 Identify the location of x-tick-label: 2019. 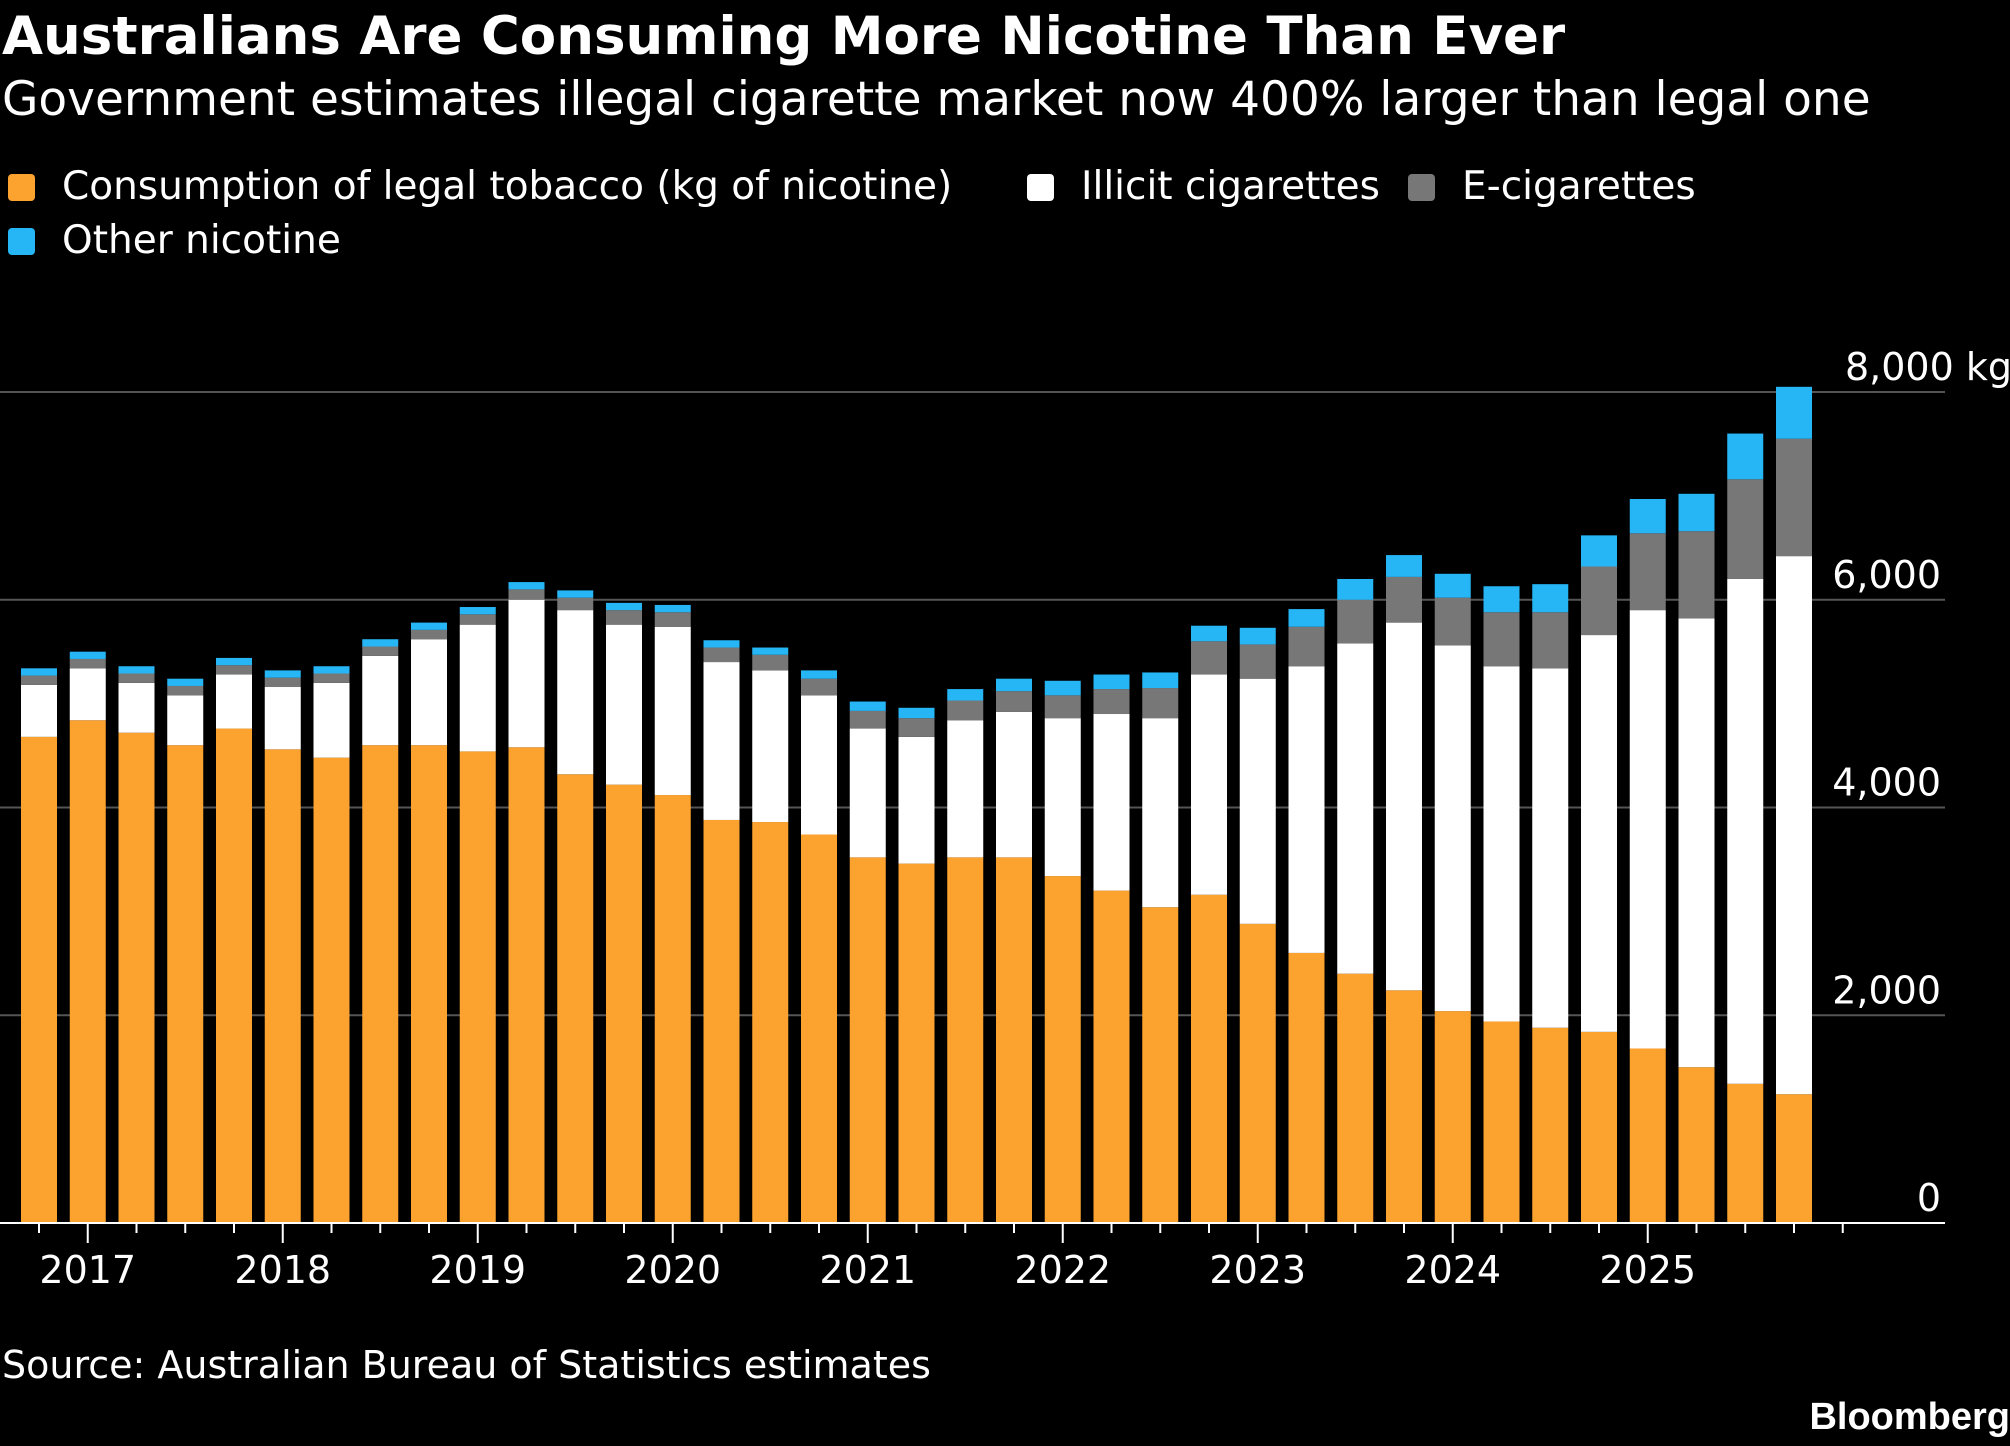
(477, 1270).